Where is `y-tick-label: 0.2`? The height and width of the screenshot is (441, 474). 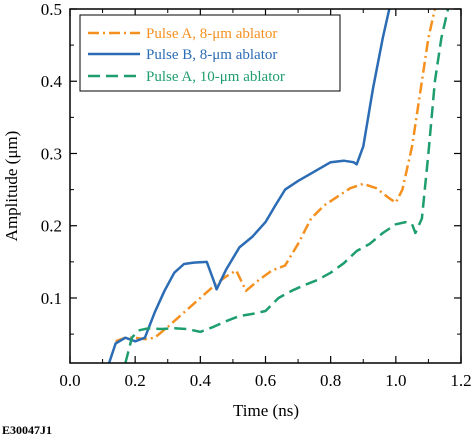
y-tick-label: 0.2 is located at coordinates (51, 226).